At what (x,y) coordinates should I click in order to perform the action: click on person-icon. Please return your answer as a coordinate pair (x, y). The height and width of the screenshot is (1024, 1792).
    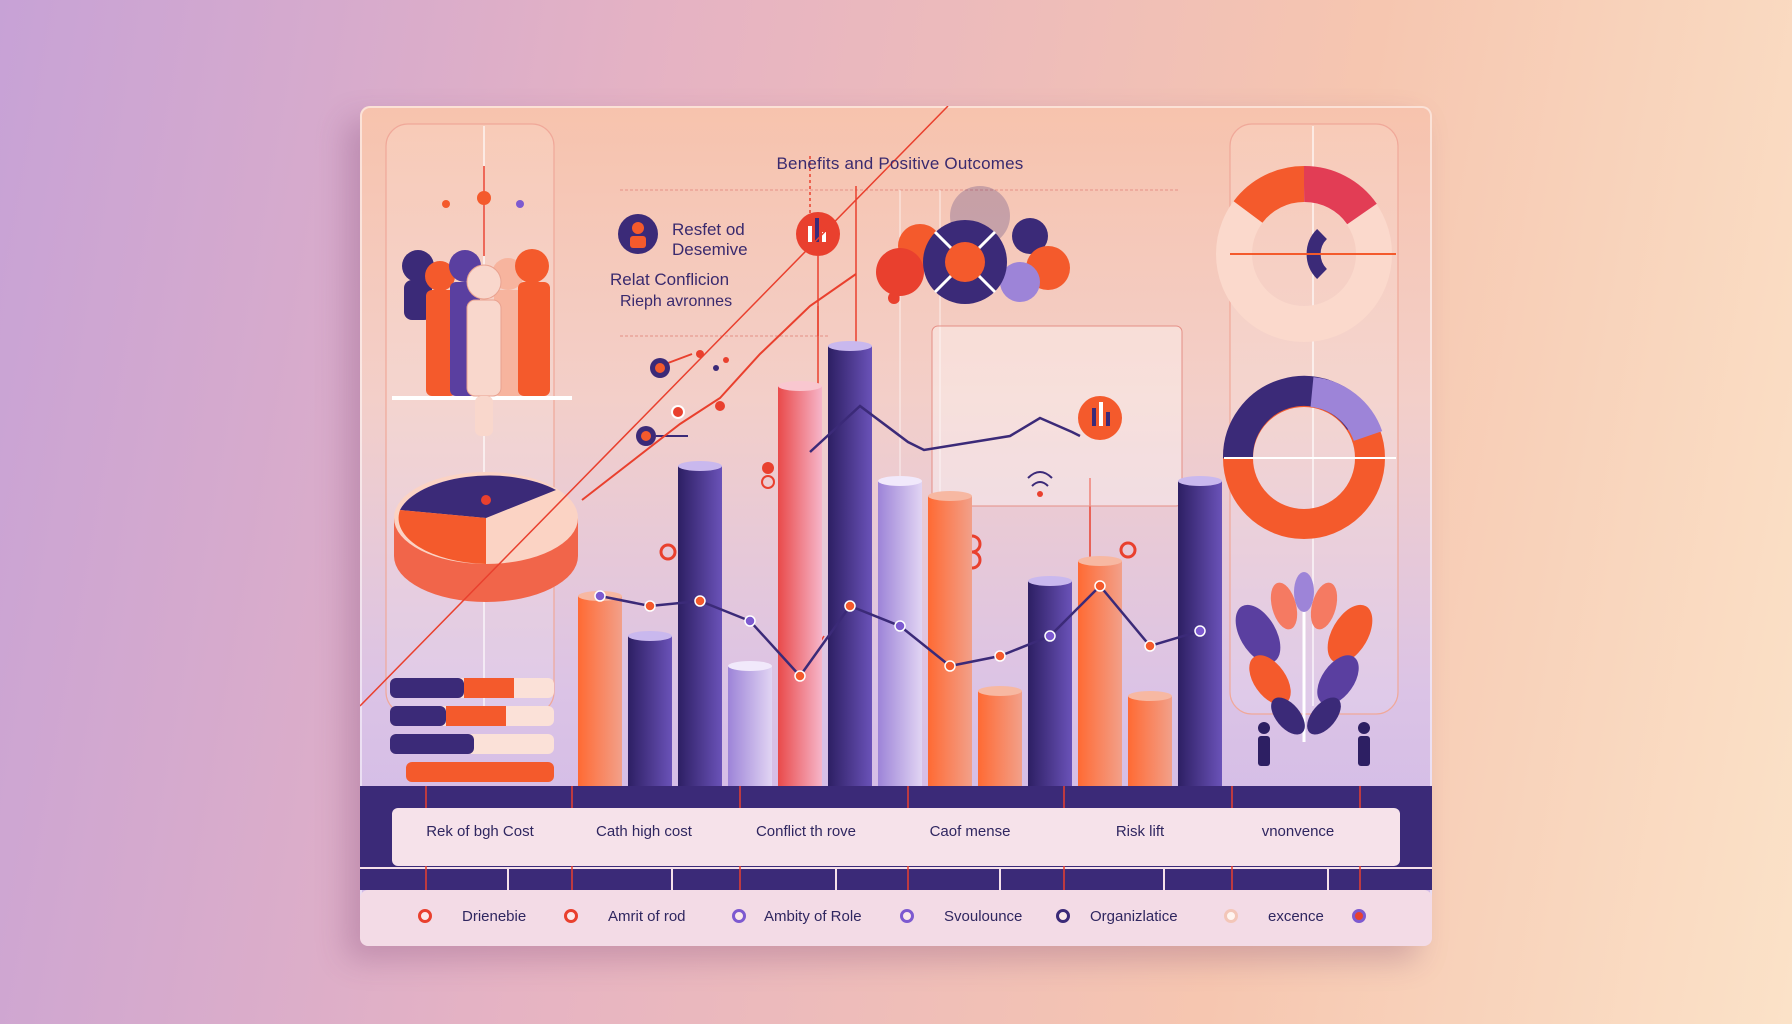
    Looking at the image, I should click on (1314, 744).